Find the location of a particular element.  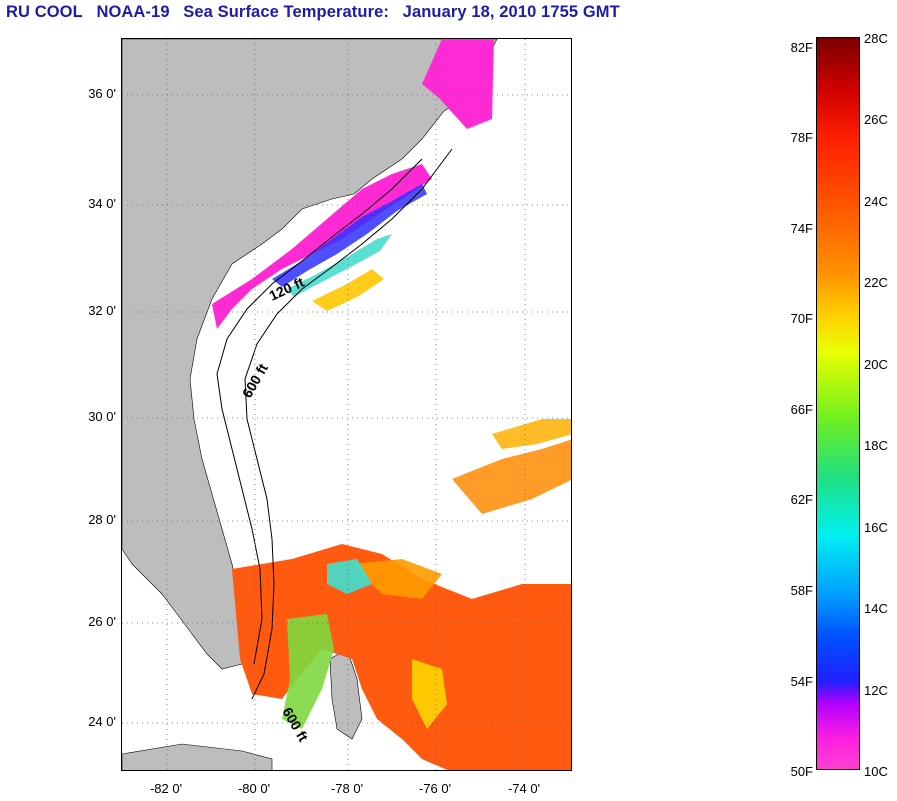

title-product: Sea Surface Temperature: is located at coordinates (286, 12).